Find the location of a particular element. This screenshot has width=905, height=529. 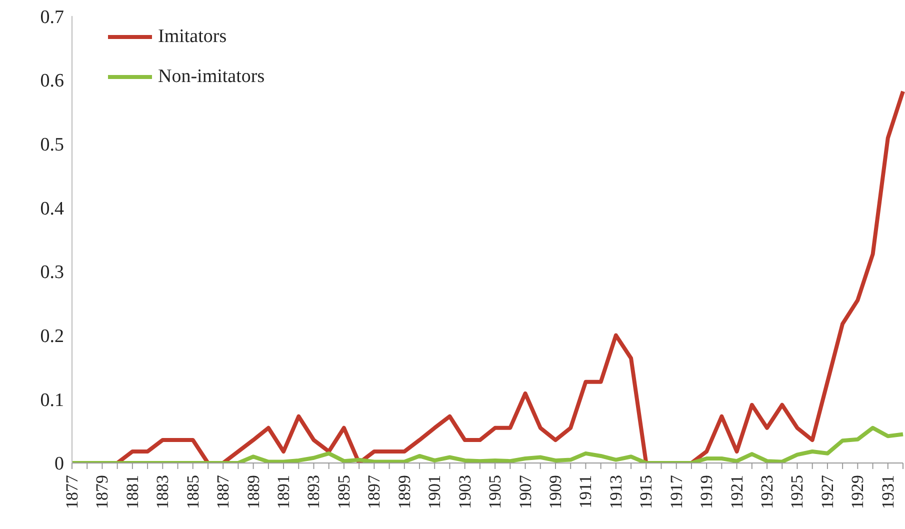

y-tick-label: 0 is located at coordinates (59, 464).